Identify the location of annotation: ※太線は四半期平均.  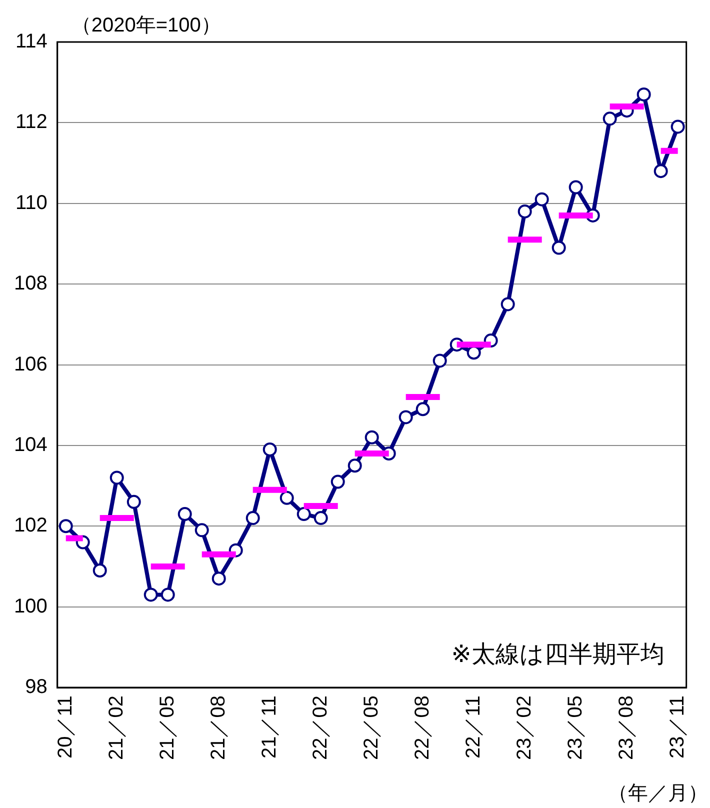
(557, 654).